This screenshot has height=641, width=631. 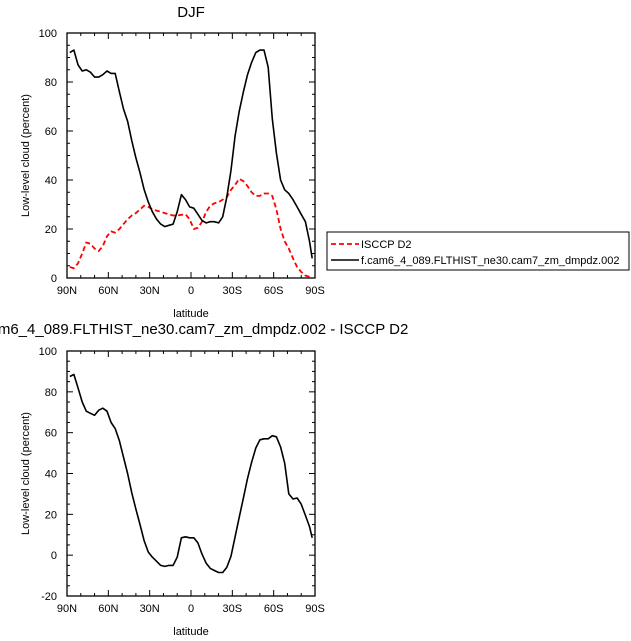 I want to click on bottom-x-tick-label: 60N, so click(x=108, y=609).